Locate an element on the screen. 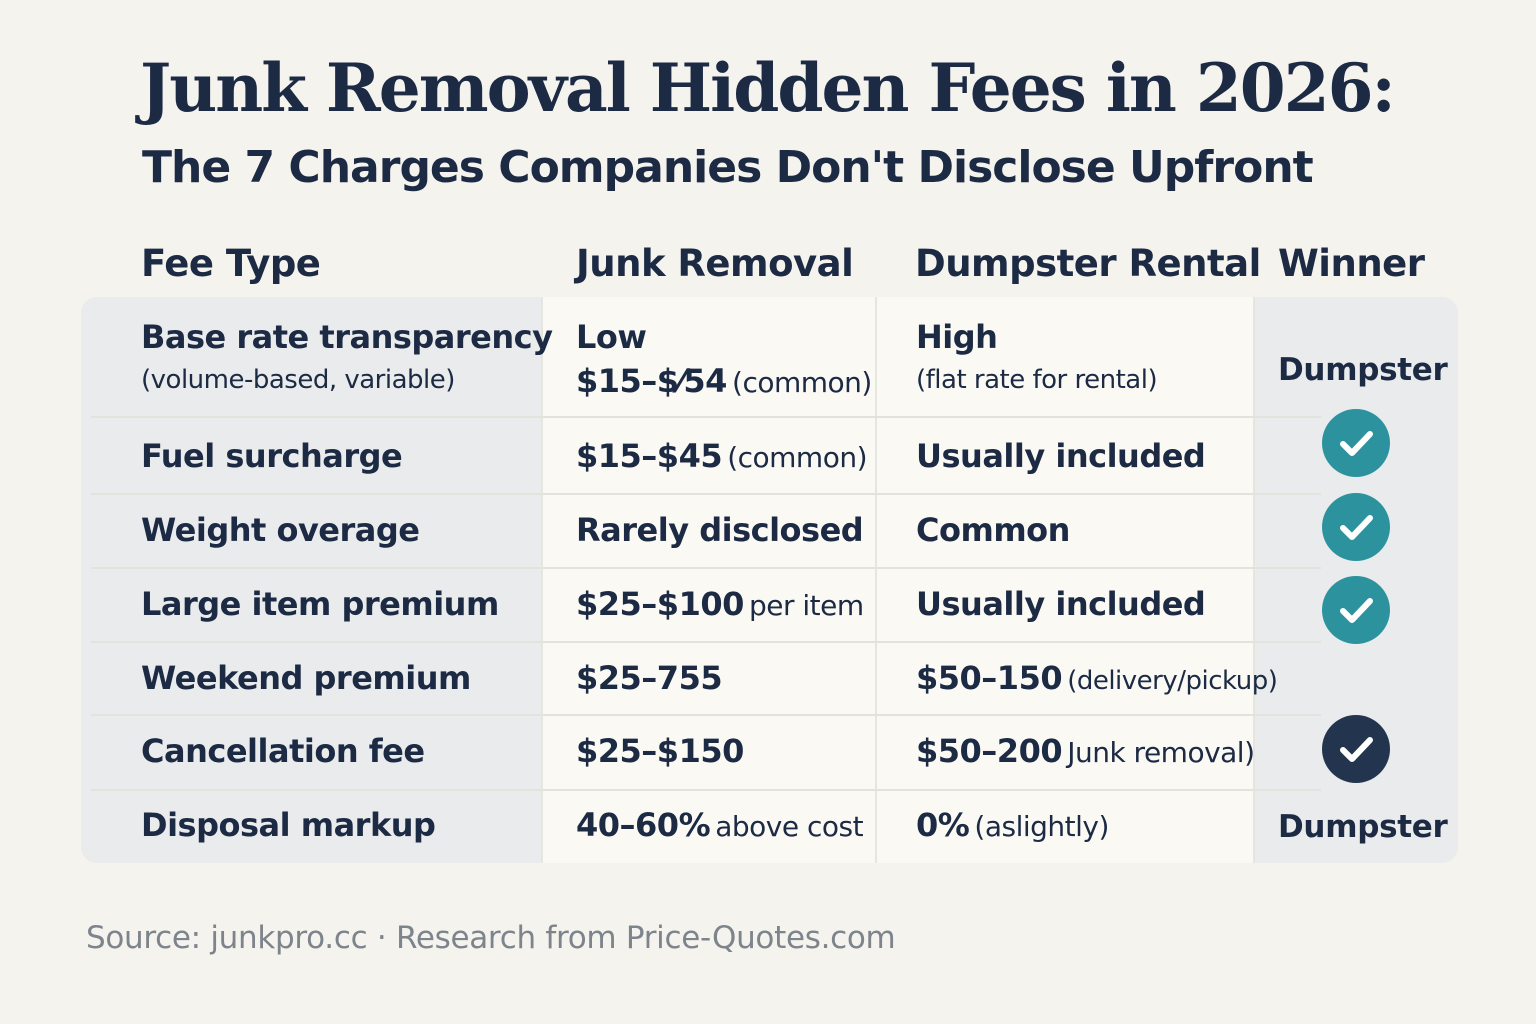  dumpster-cost-note: (aslightly) is located at coordinates (1041, 826).